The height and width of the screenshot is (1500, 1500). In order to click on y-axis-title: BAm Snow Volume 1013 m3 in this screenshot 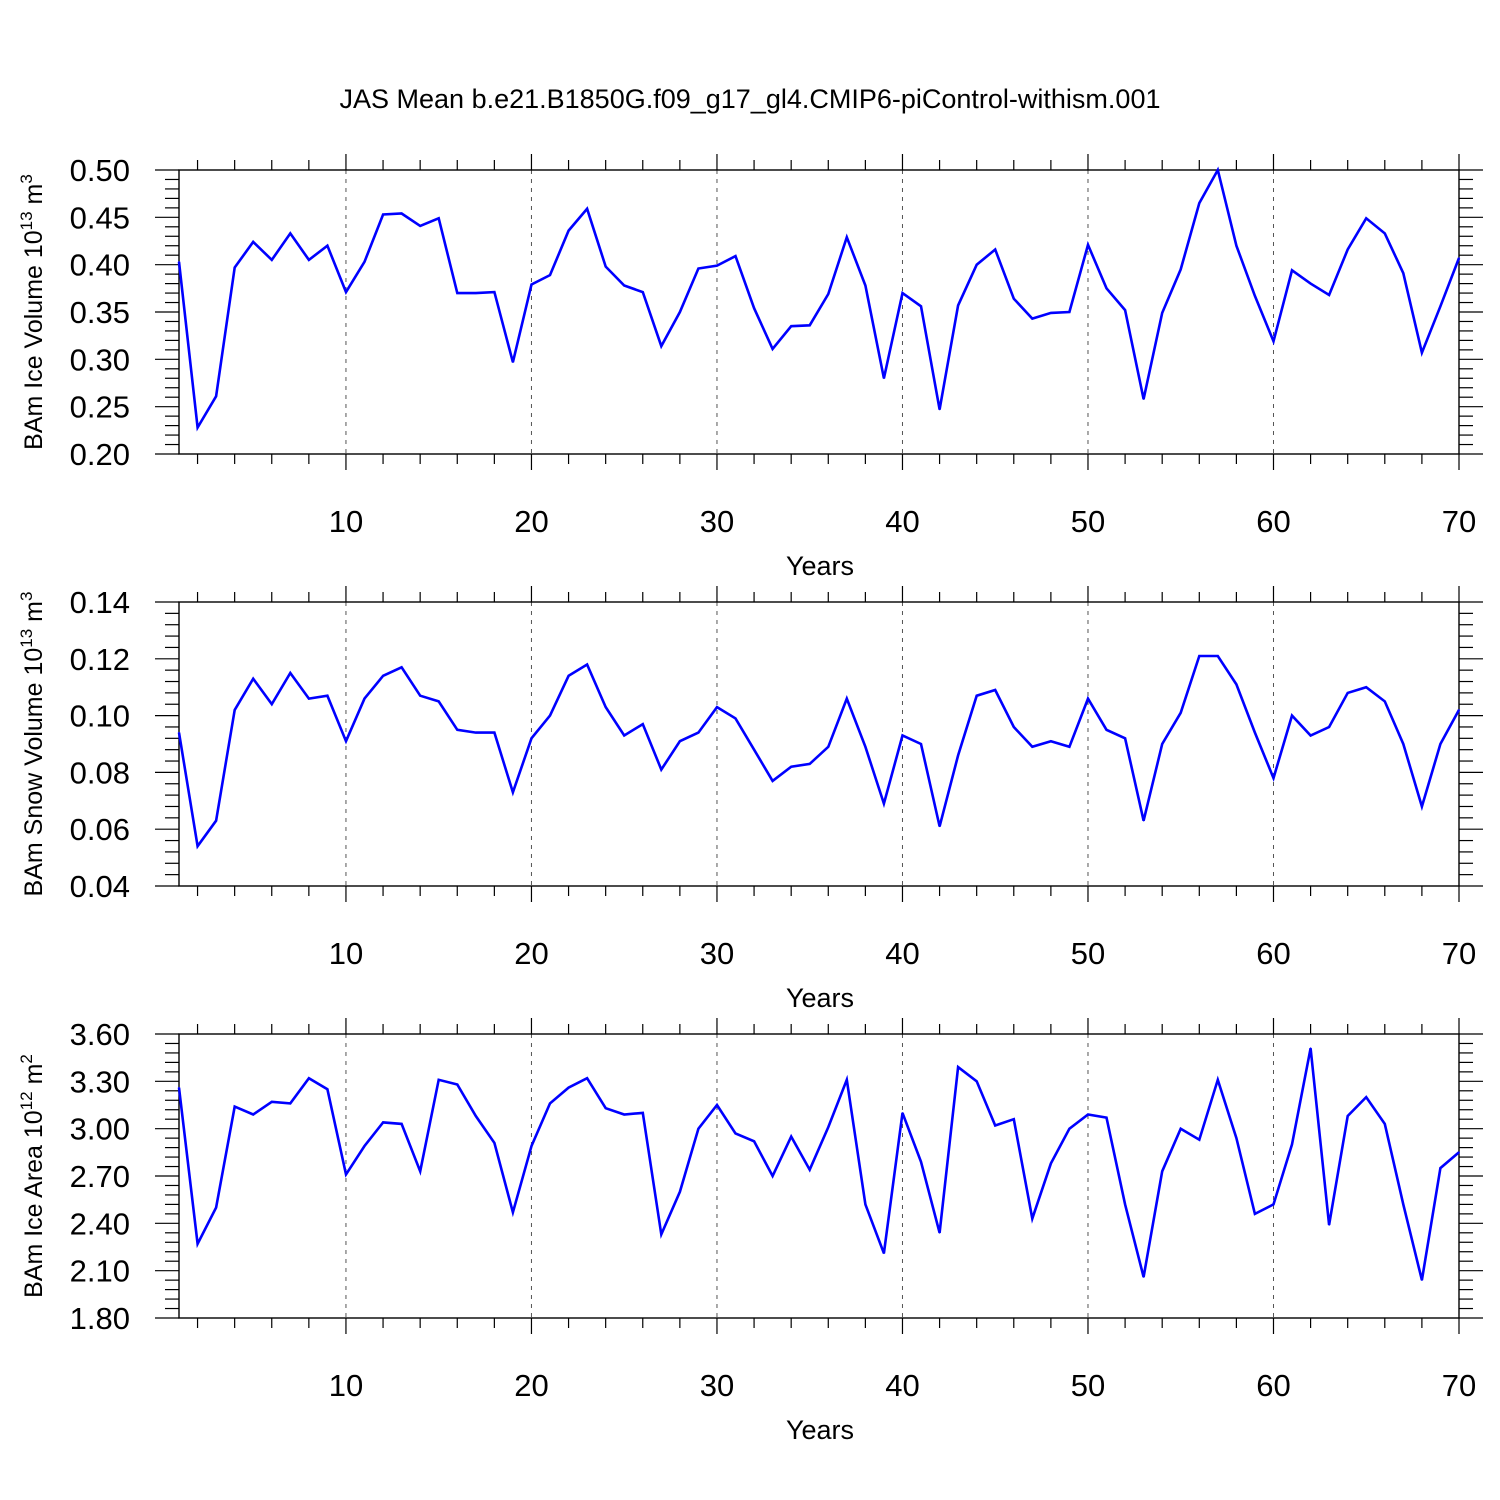, I will do `click(32, 744)`.